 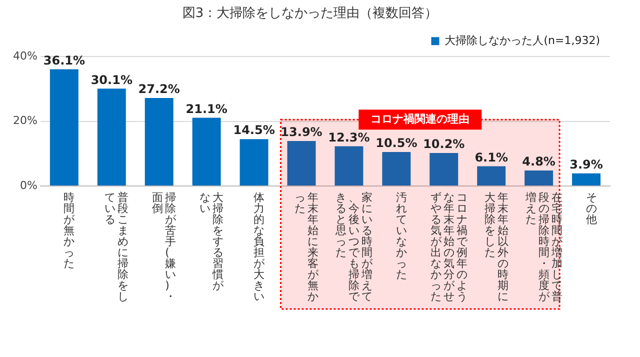 I want to click on data-label: 27.2%, so click(x=159, y=89).